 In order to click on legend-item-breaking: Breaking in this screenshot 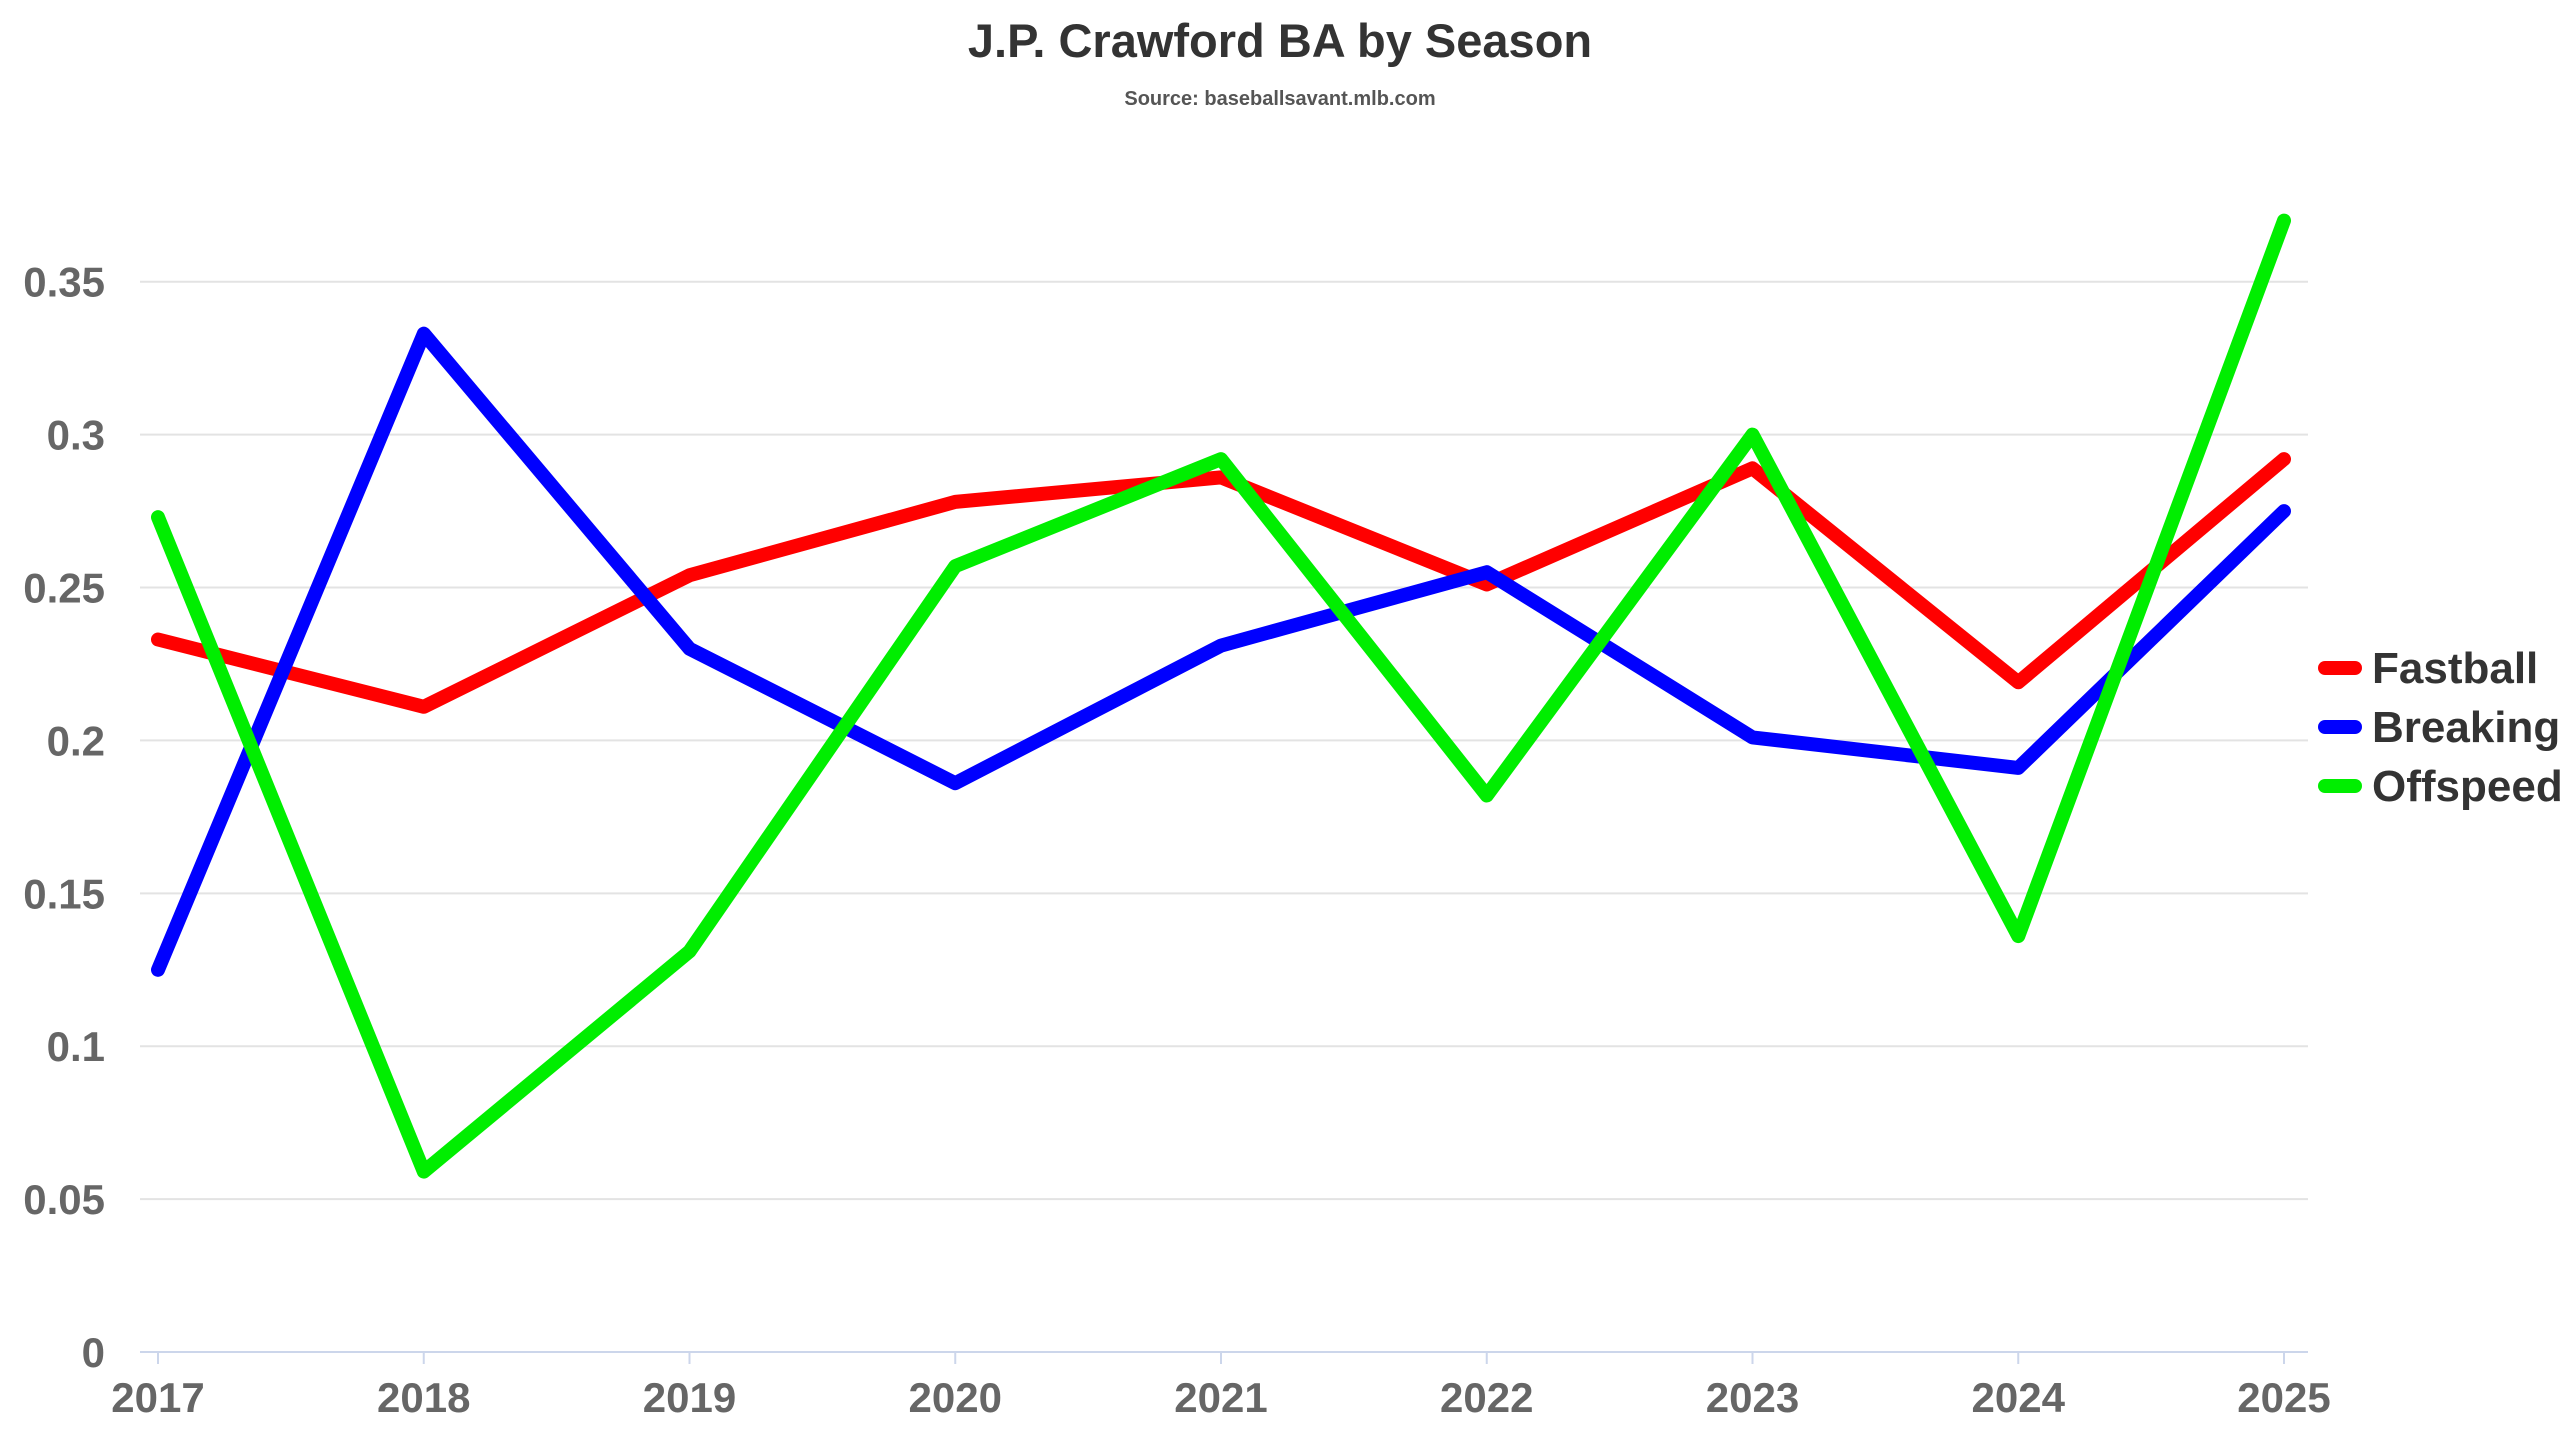, I will do `click(2439, 727)`.